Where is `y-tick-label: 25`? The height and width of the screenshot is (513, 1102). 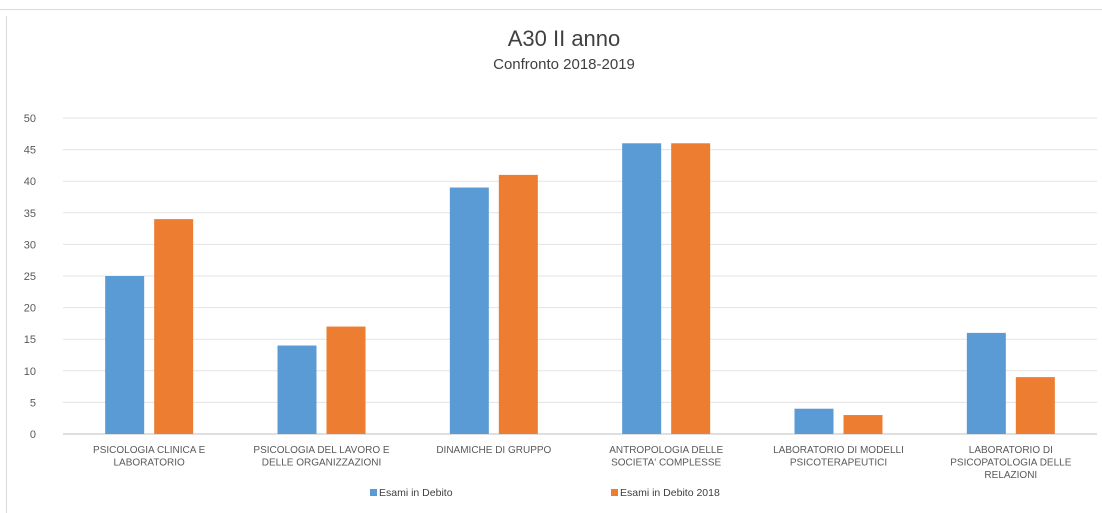
y-tick-label: 25 is located at coordinates (30, 277).